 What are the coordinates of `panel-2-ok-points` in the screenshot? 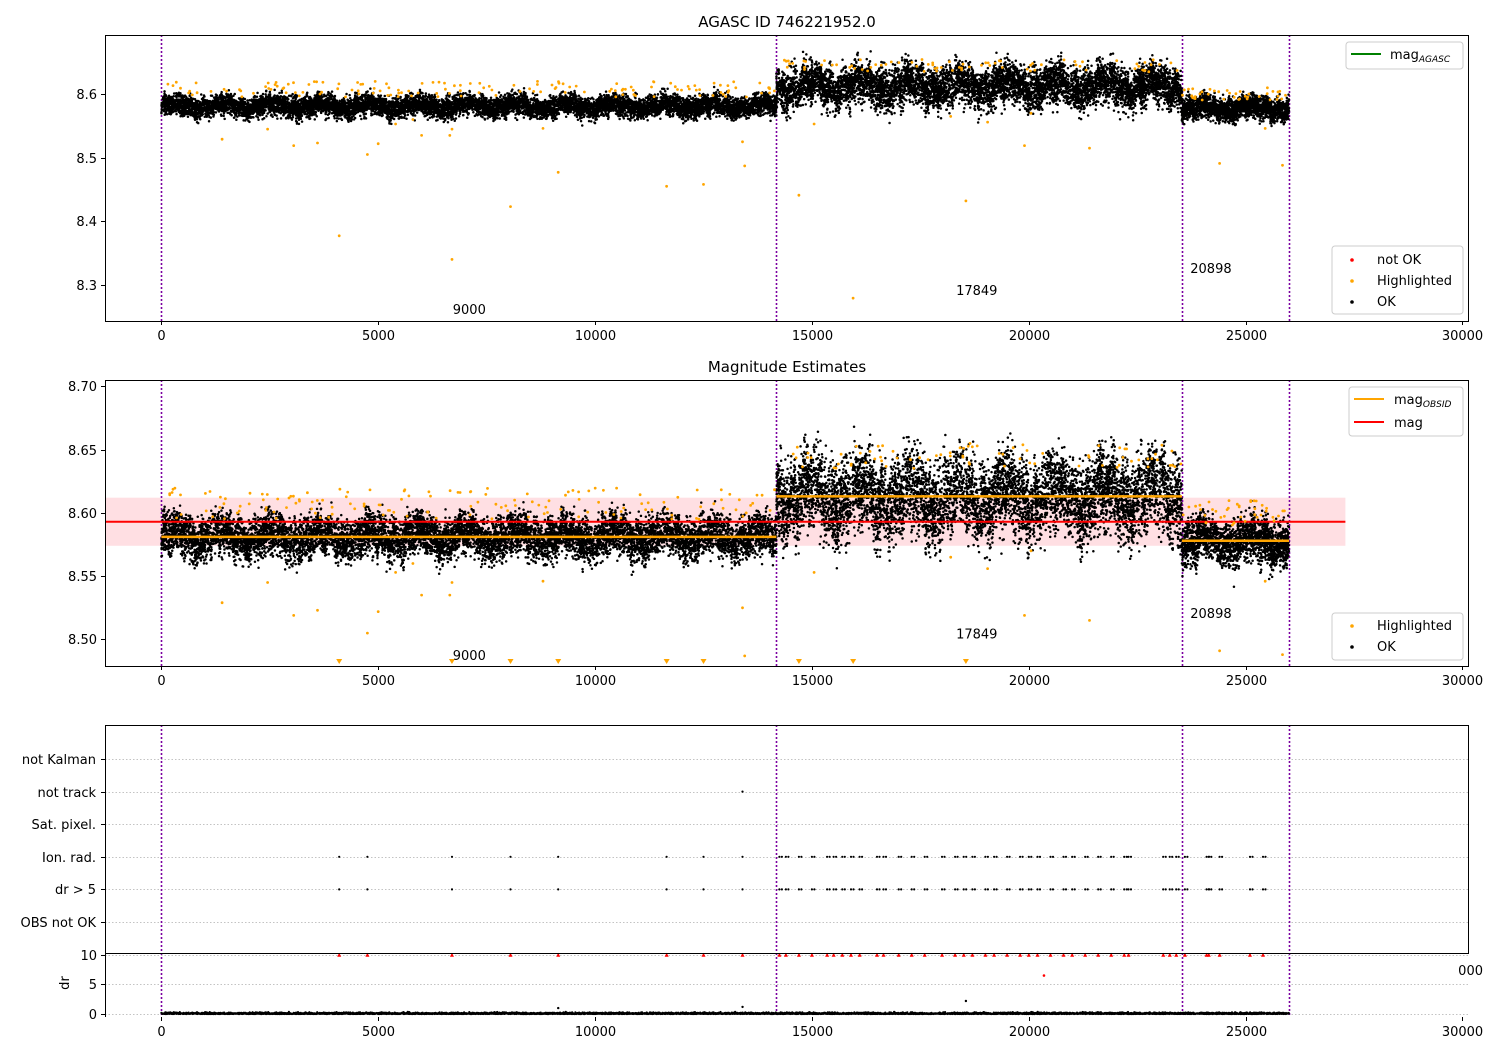 It's located at (725, 507).